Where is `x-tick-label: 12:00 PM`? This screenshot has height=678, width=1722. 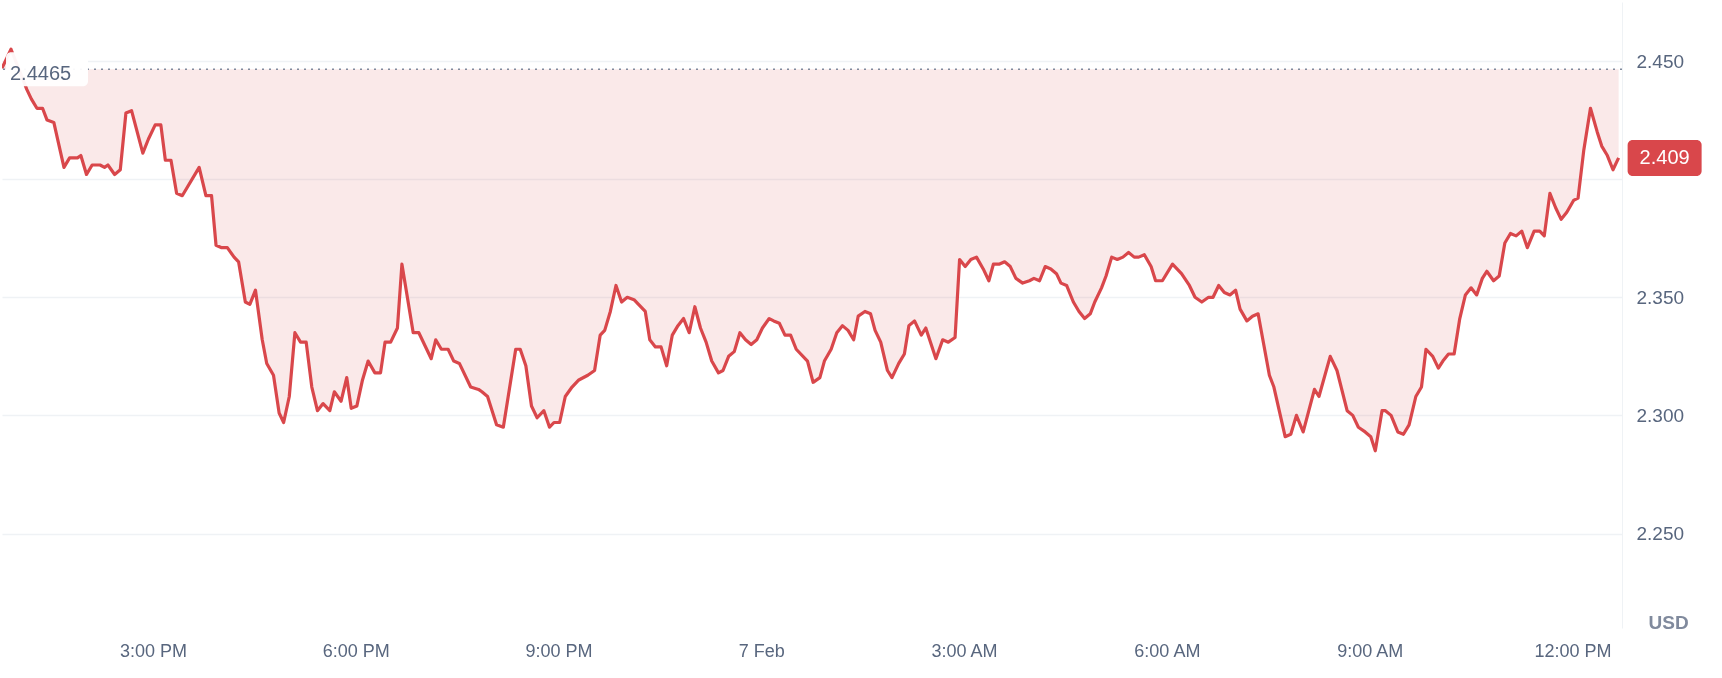
x-tick-label: 12:00 PM is located at coordinates (1573, 650).